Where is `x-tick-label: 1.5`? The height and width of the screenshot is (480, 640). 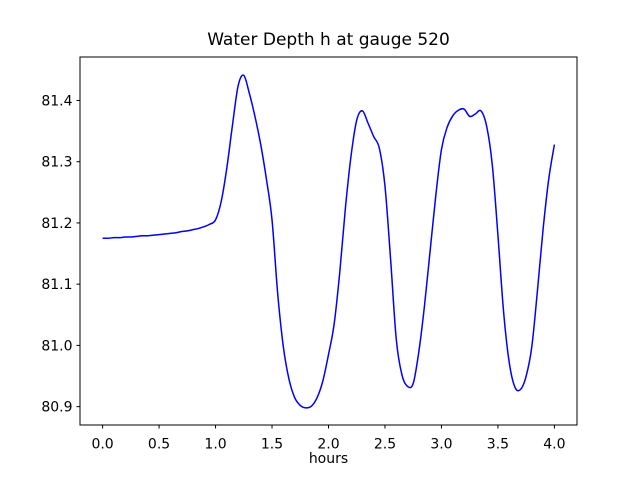 x-tick-label: 1.5 is located at coordinates (272, 445).